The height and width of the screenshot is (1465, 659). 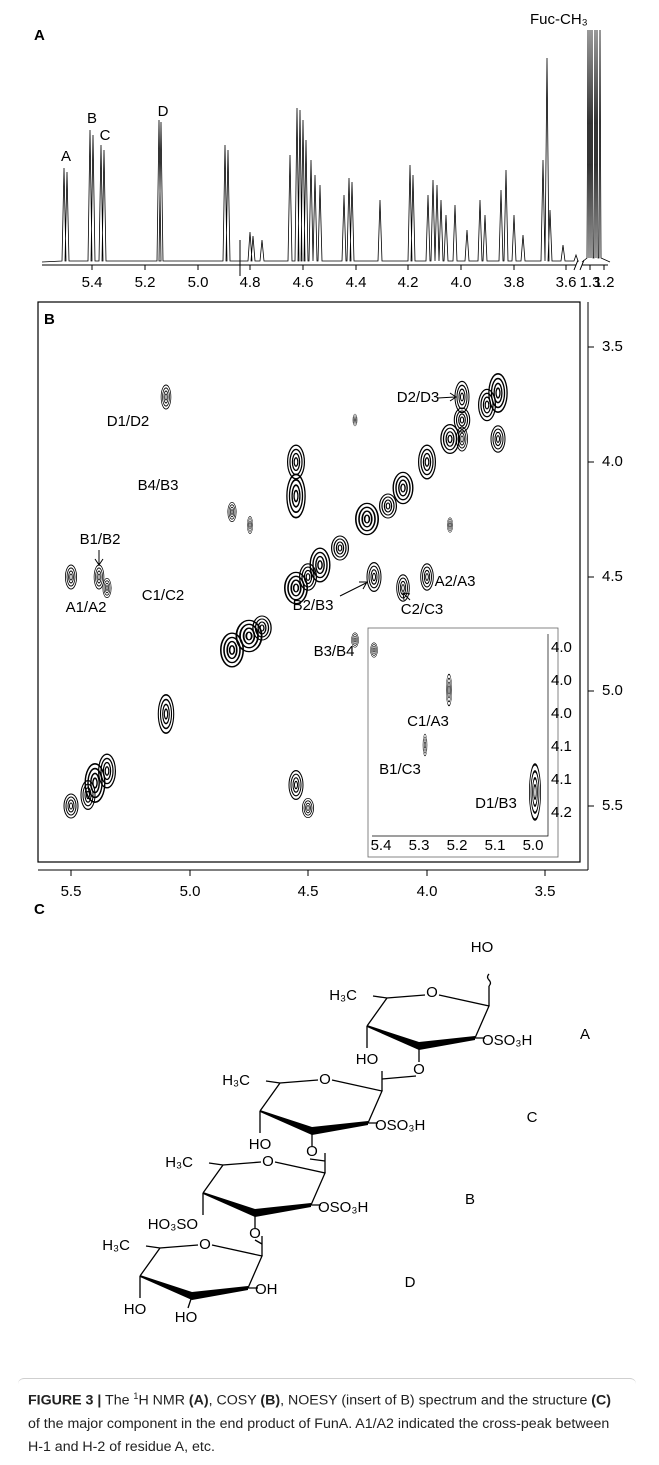 I want to click on caption-text: (B), so click(x=270, y=1400).